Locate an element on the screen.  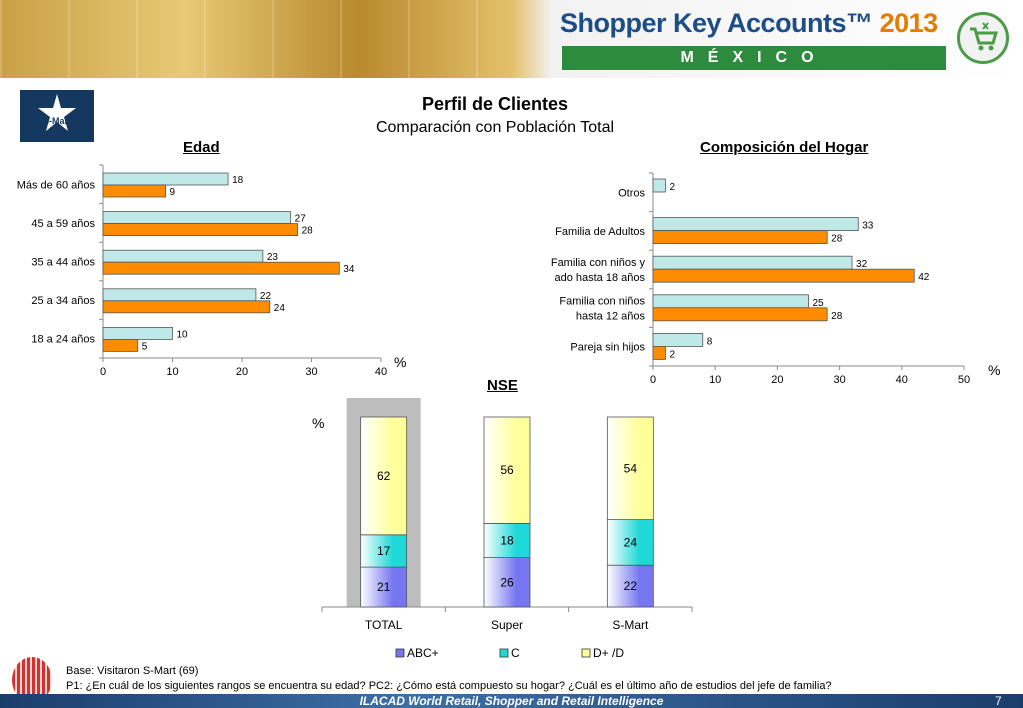
shopping-cart-icon is located at coordinates (983, 38).